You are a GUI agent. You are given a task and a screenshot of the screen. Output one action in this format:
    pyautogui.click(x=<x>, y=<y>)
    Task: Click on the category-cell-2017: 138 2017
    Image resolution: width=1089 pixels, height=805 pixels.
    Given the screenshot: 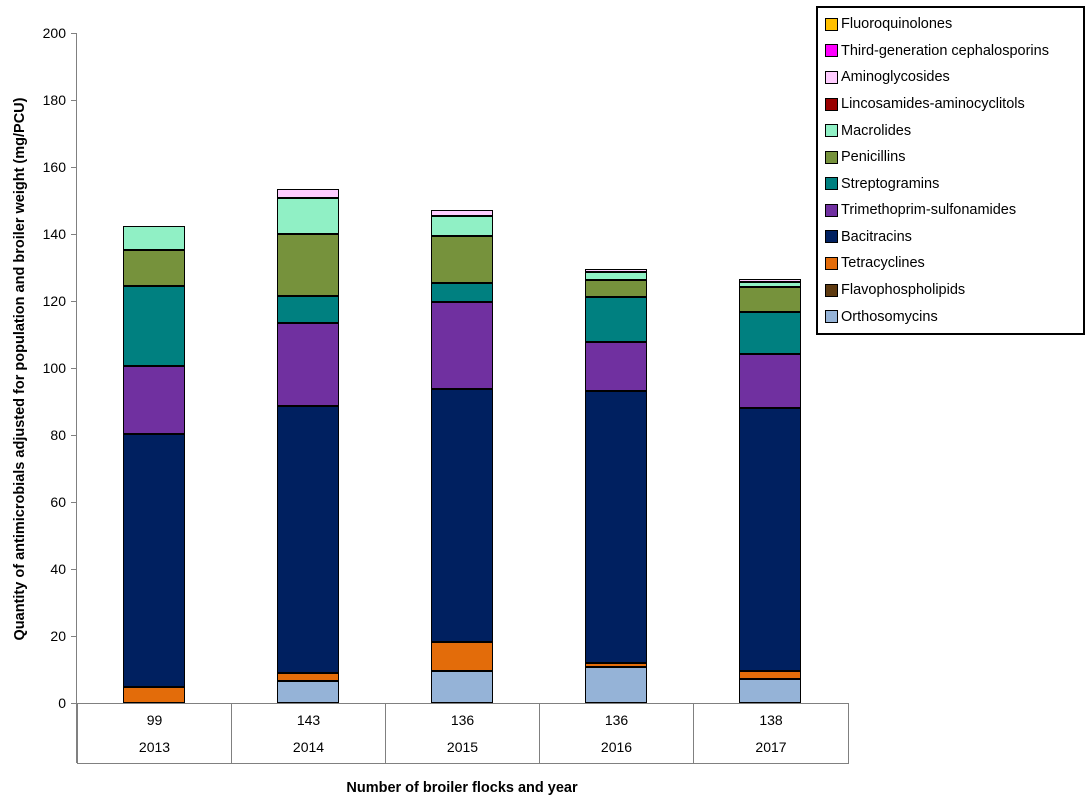 What is the action you would take?
    pyautogui.click(x=771, y=733)
    